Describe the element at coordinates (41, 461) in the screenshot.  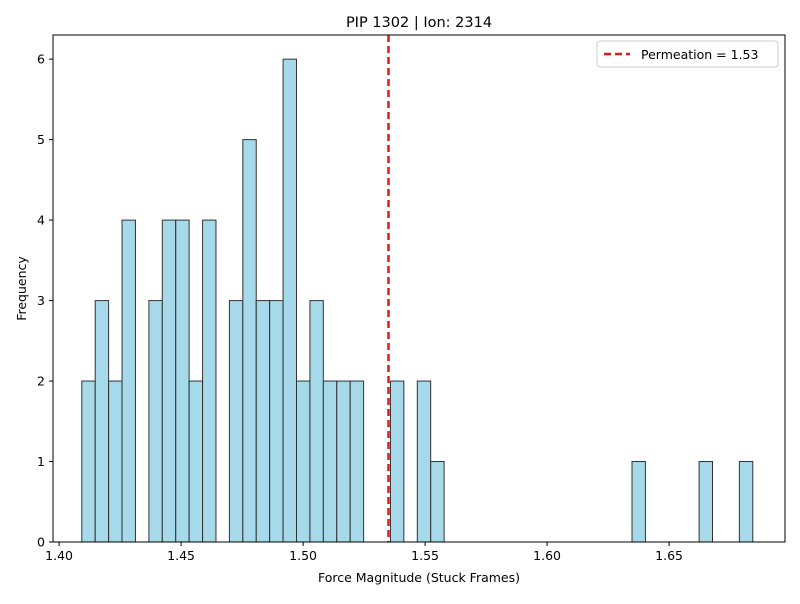
I see `y-tick-label: 1` at that location.